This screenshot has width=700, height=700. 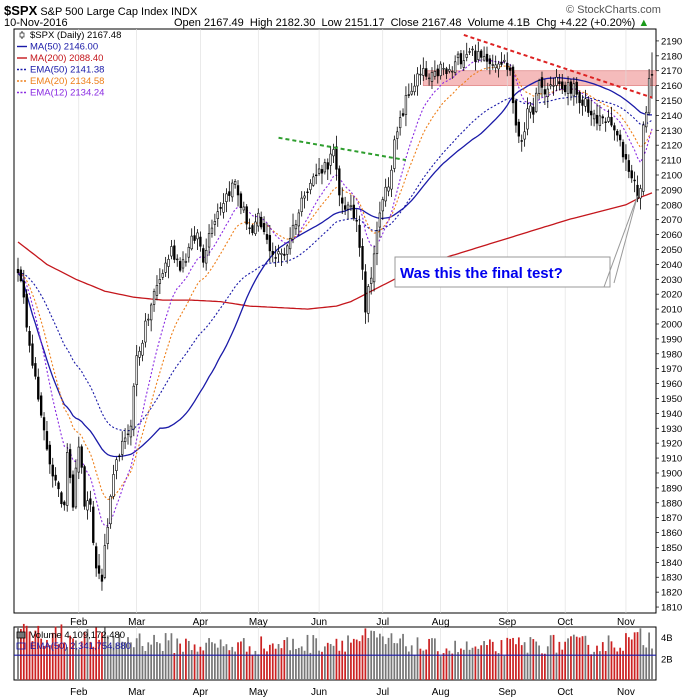 I want to click on legend-label: EMA(50) 2141.38, so click(x=67, y=70).